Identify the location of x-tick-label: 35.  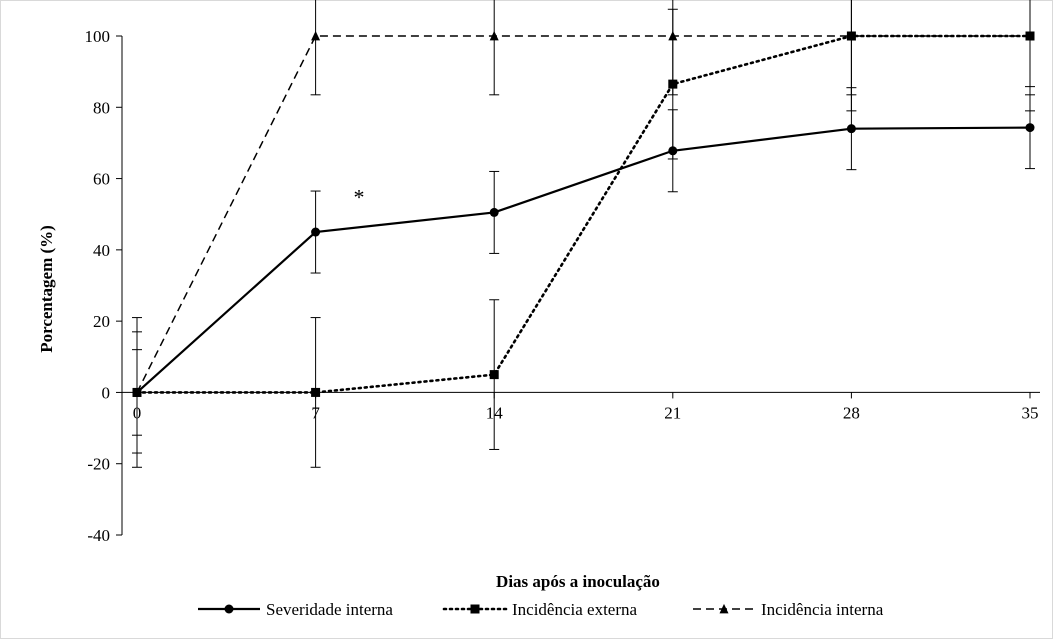
(1030, 412).